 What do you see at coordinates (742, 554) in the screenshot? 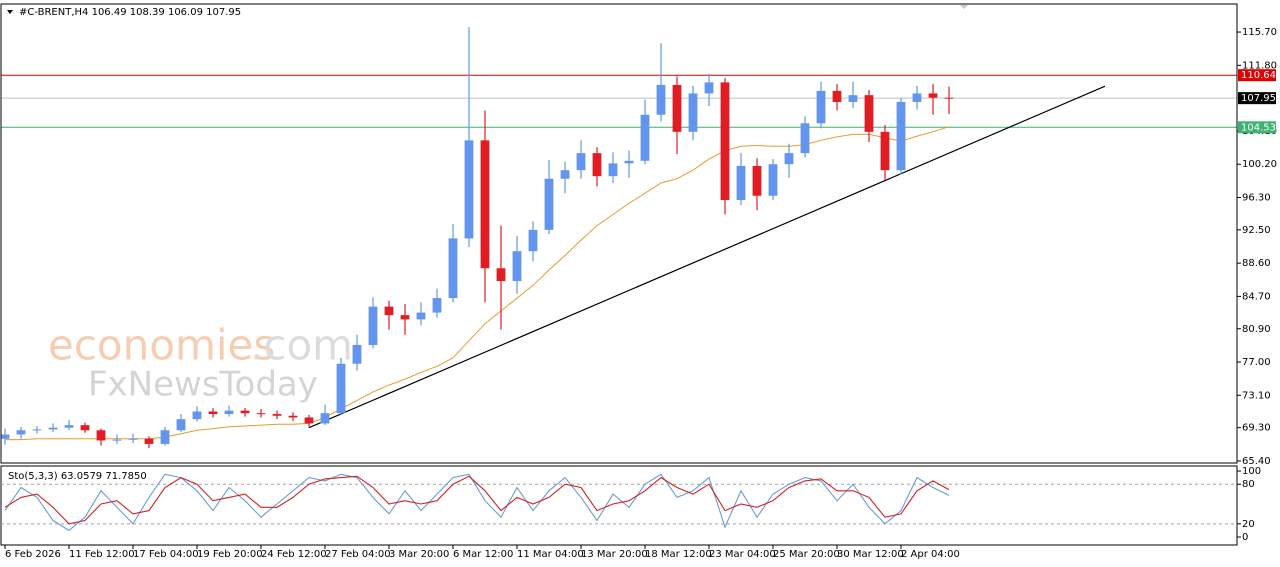
I see `x-tick-label: 23 Mar 04:00` at bounding box center [742, 554].